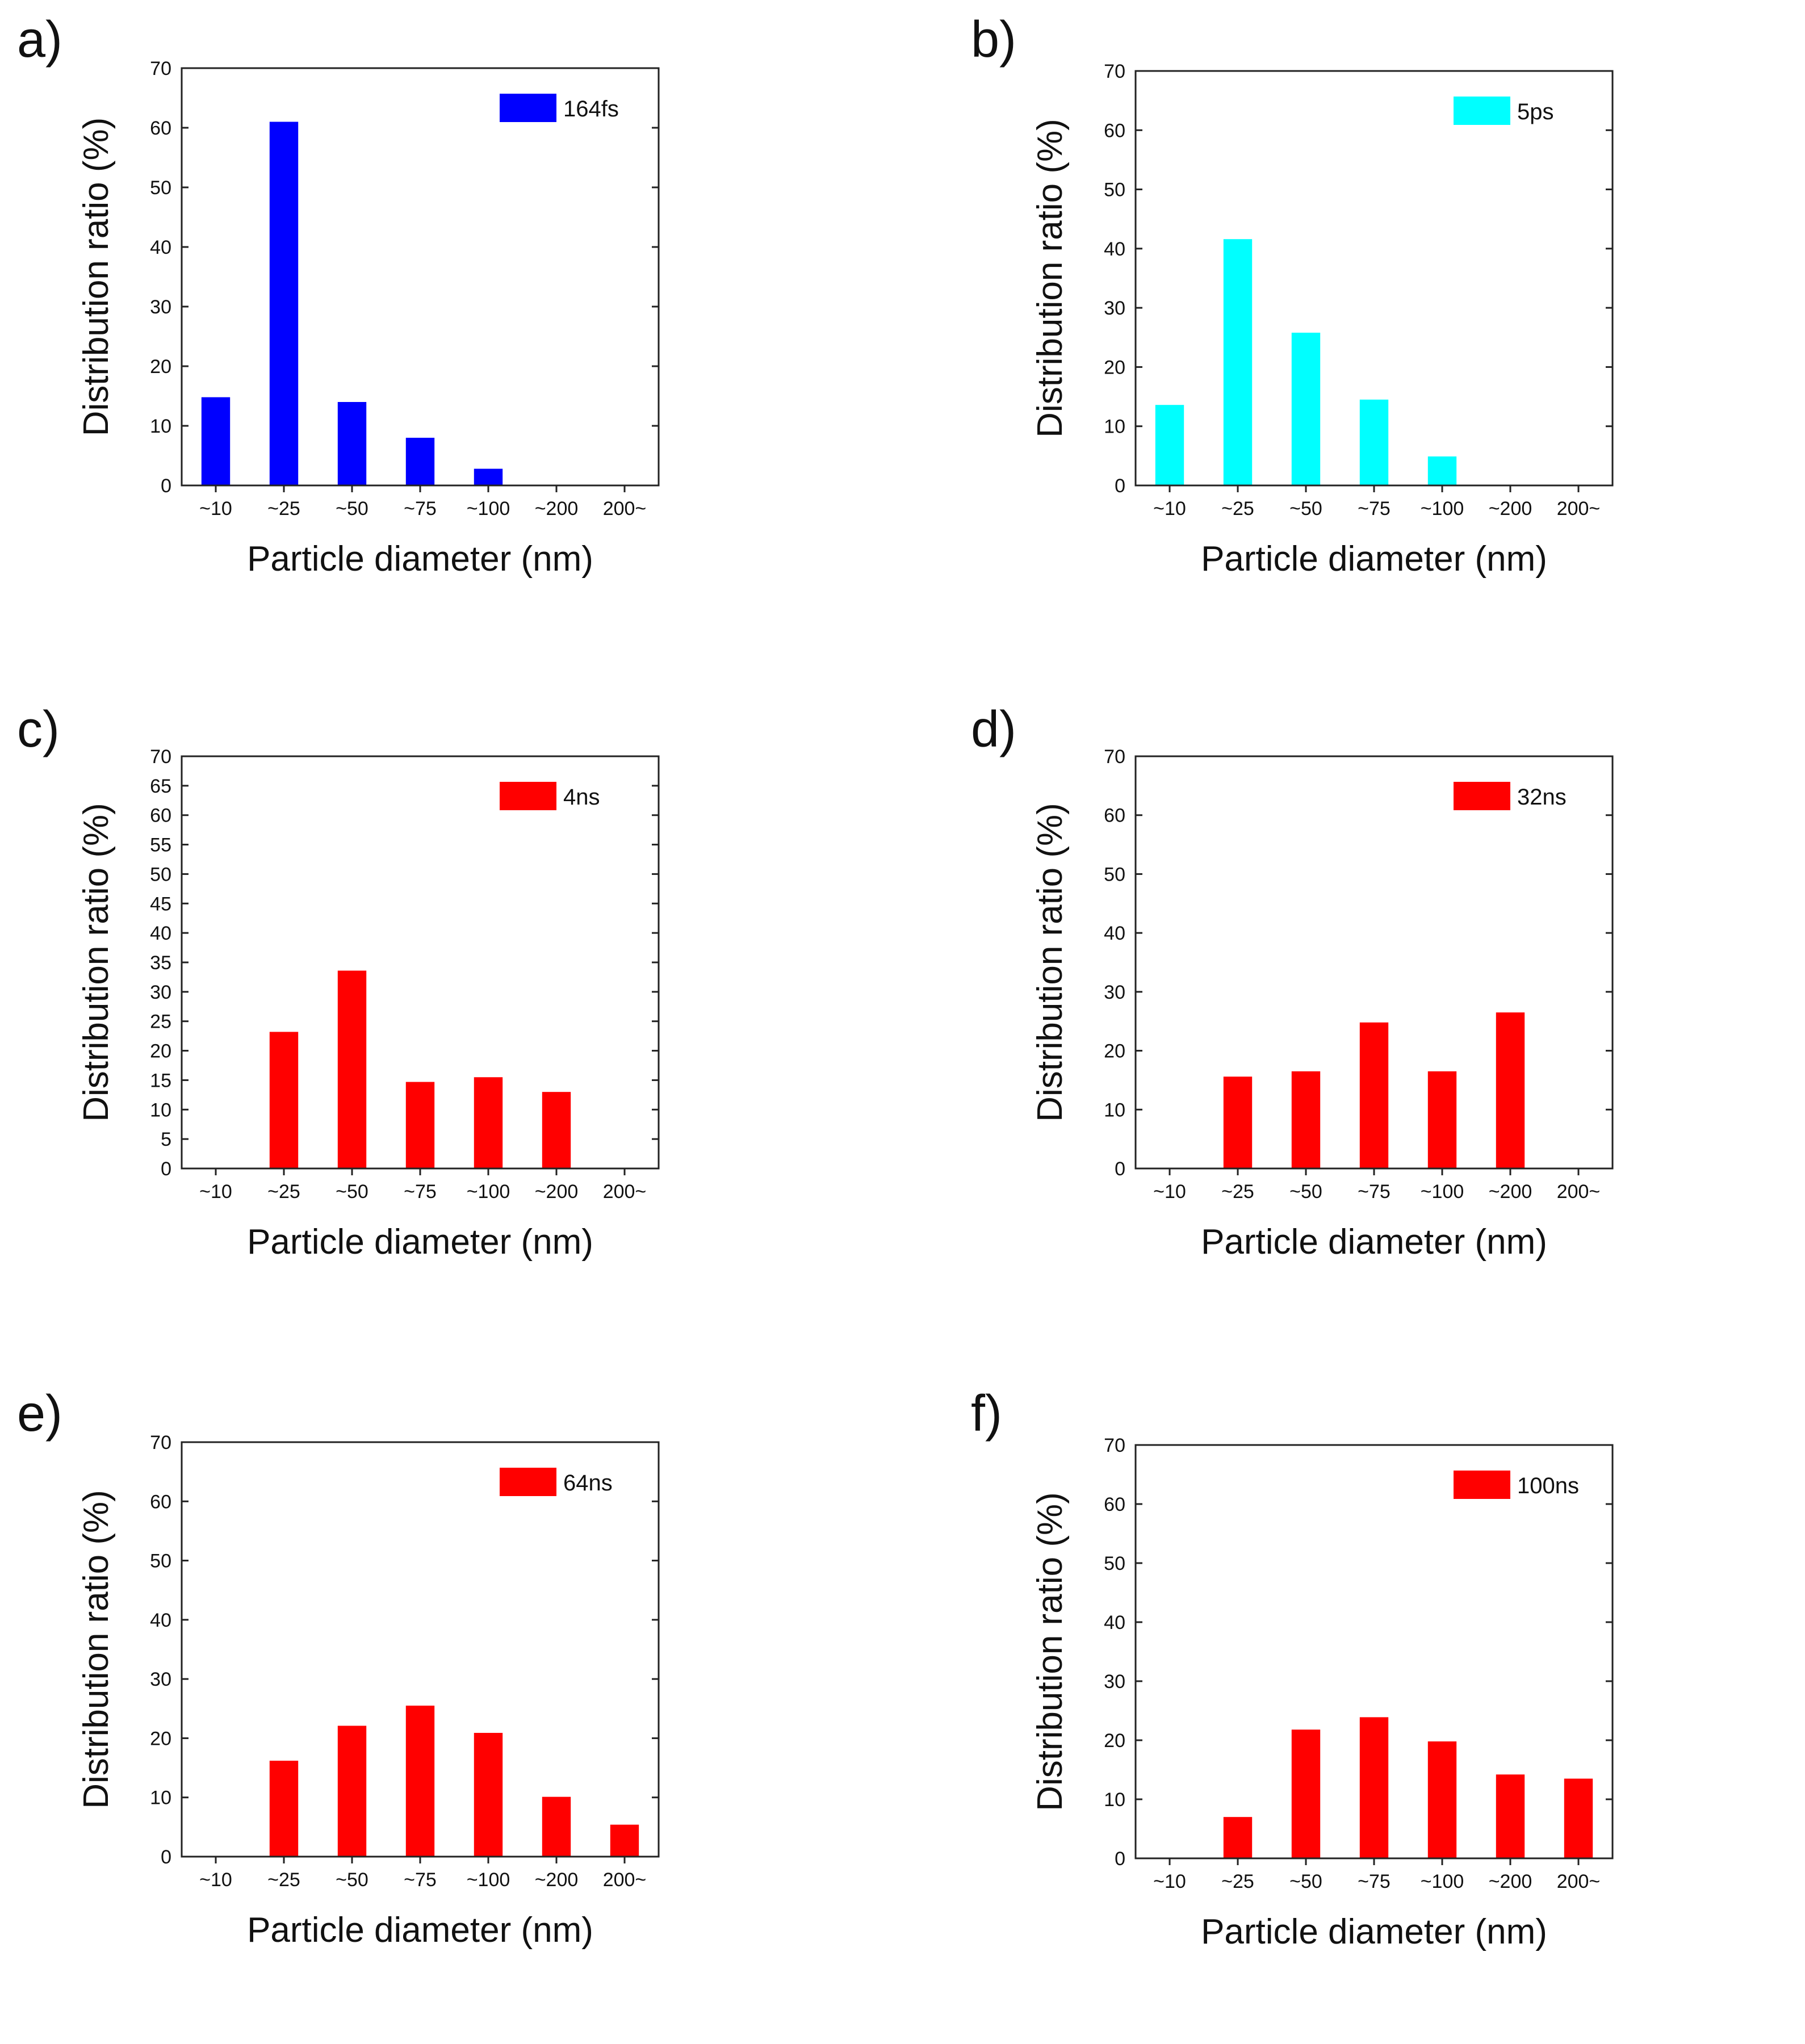  What do you see at coordinates (166, 1139) in the screenshot?
I see `y-tick-label: 5` at bounding box center [166, 1139].